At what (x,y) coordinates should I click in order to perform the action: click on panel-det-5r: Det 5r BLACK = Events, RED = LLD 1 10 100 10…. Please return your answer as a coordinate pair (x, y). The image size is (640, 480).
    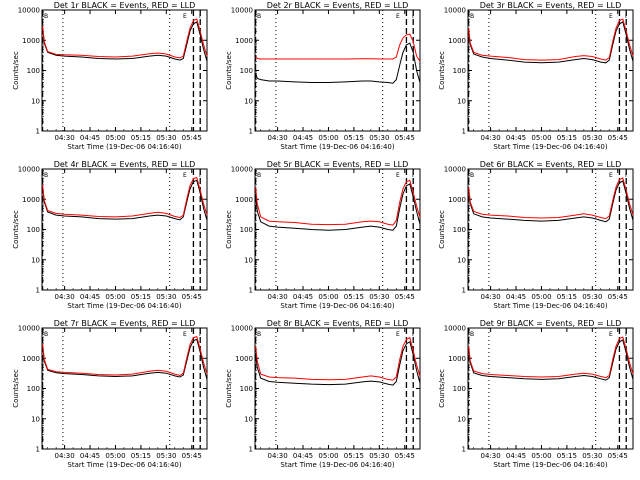
    Looking at the image, I should click on (323, 235).